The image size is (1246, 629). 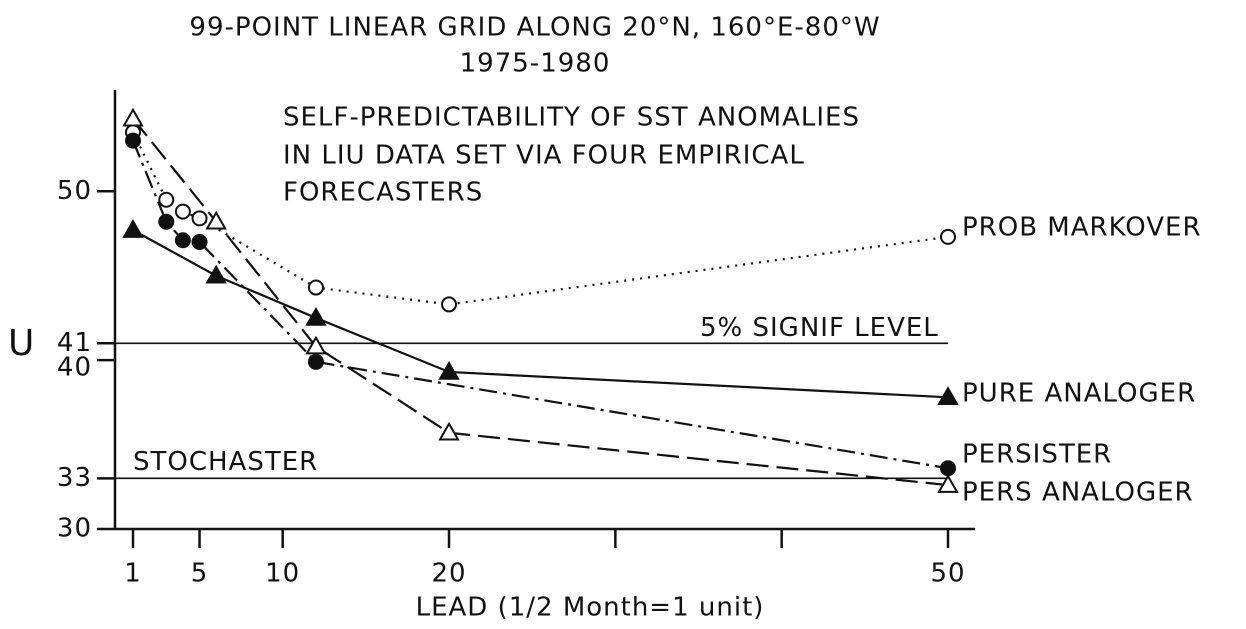 I want to click on x-tick-label: 20, so click(x=448, y=574).